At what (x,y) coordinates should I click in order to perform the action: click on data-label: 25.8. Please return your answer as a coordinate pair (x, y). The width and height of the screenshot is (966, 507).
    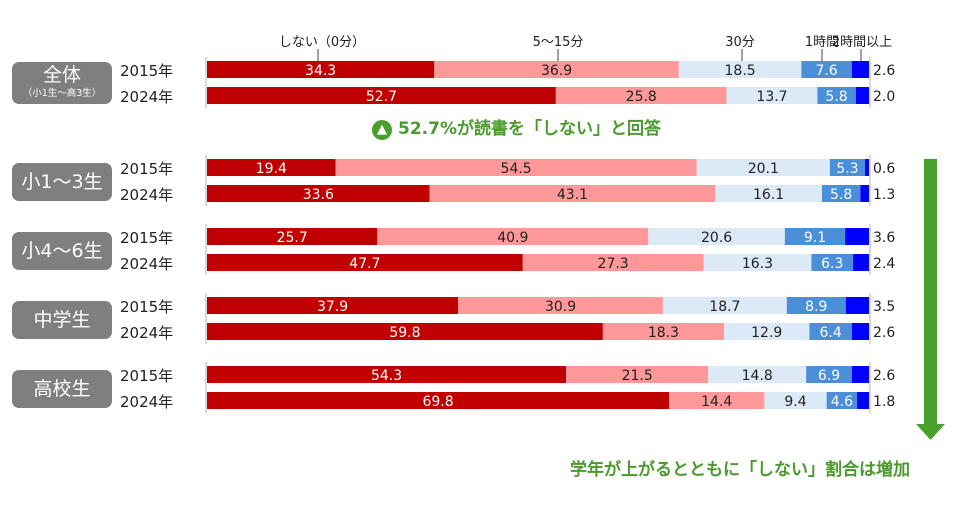
    Looking at the image, I should click on (641, 97).